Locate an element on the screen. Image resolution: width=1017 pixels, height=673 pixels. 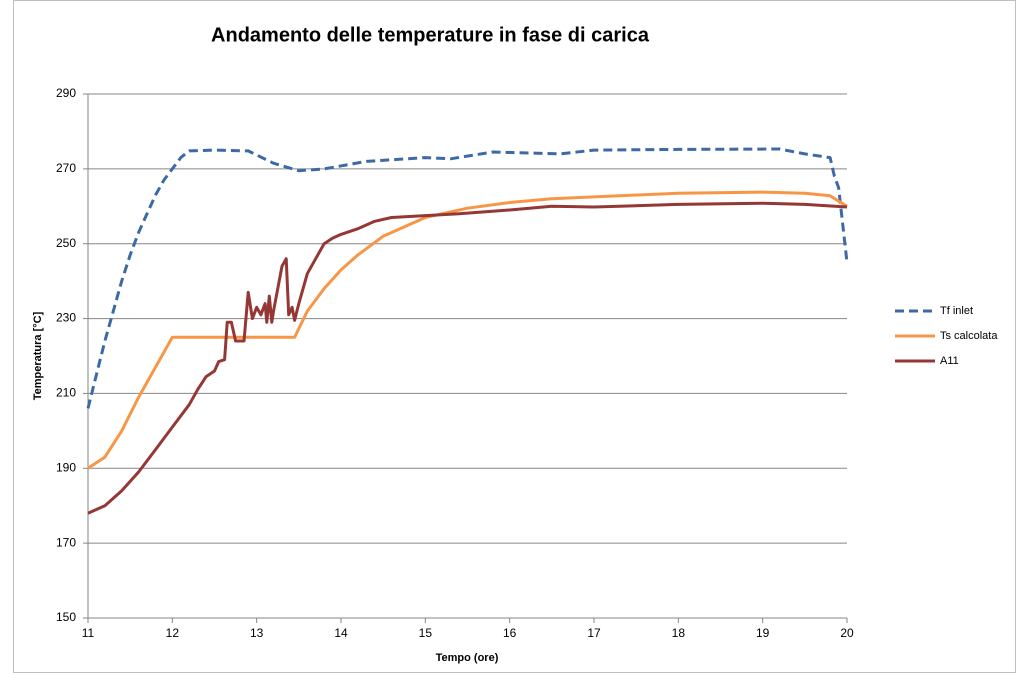
x-tick-label: 19 is located at coordinates (763, 633).